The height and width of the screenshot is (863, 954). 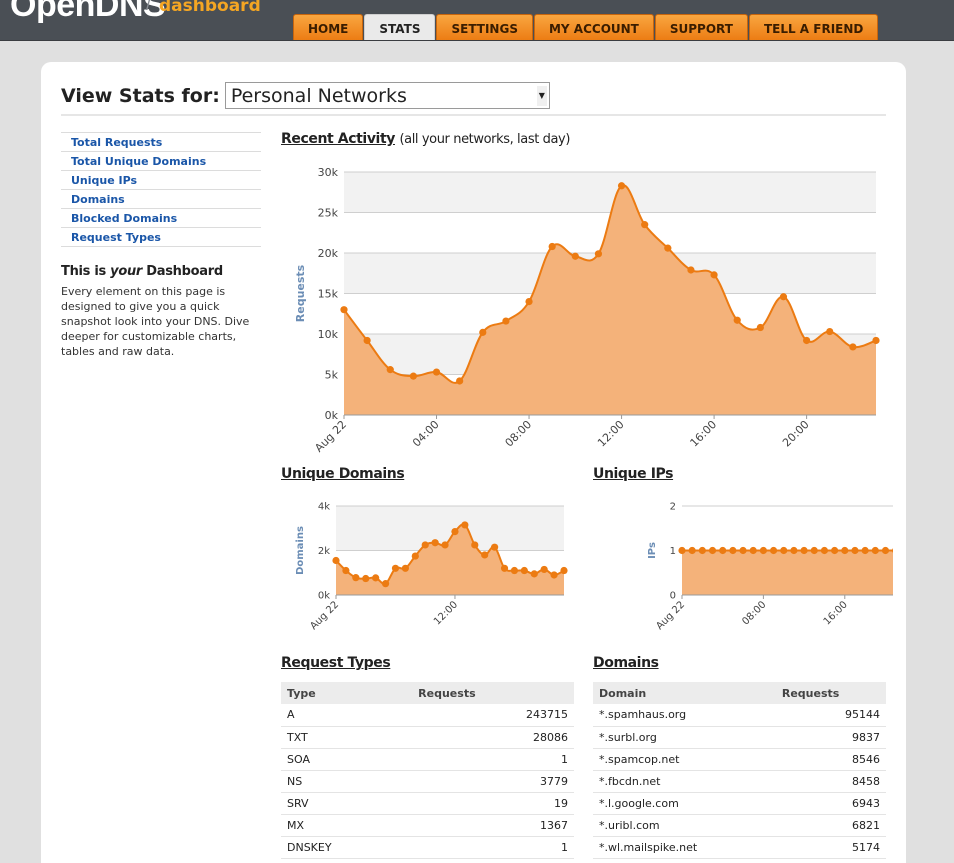 I want to click on sidebar-item-request-types: Request Types, so click(x=161, y=237).